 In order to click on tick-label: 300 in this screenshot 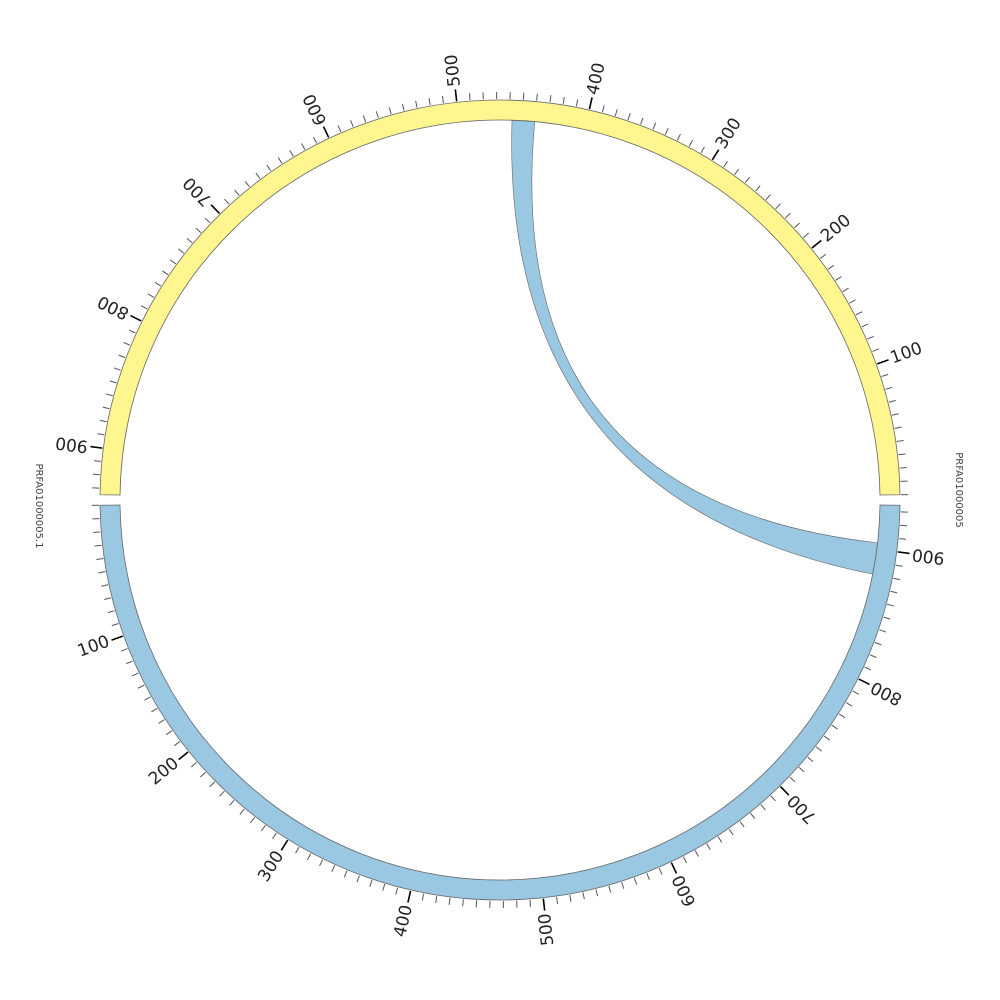, I will do `click(729, 133)`.